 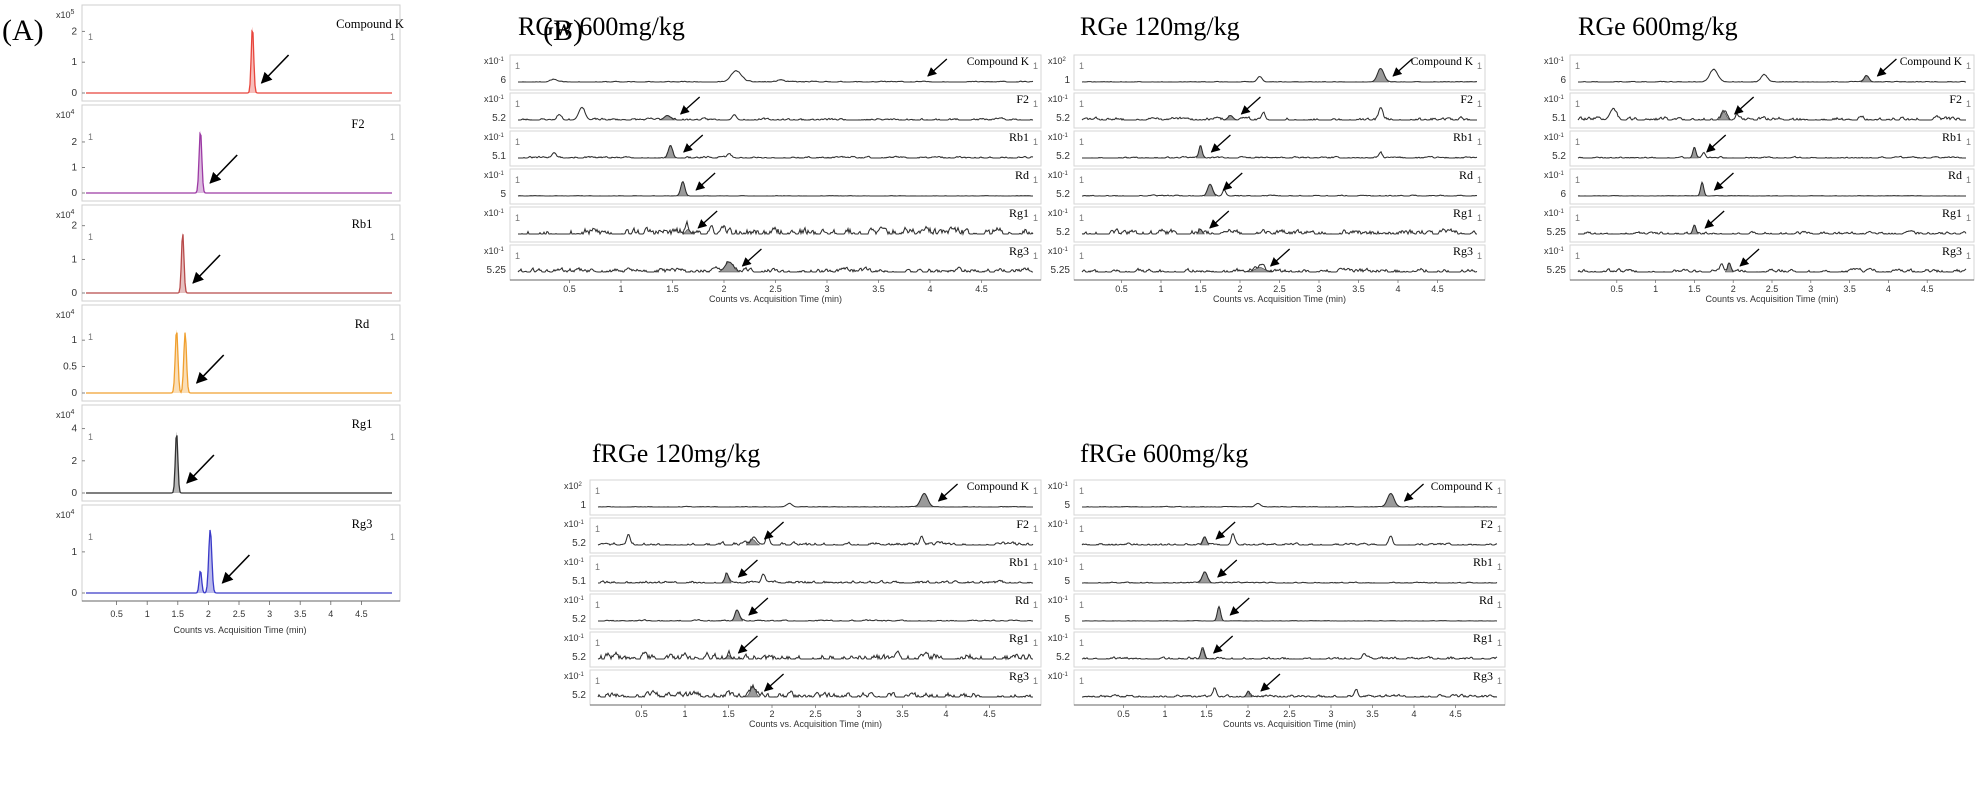 What do you see at coordinates (579, 581) in the screenshot?
I see `y-tick-label: 5.1` at bounding box center [579, 581].